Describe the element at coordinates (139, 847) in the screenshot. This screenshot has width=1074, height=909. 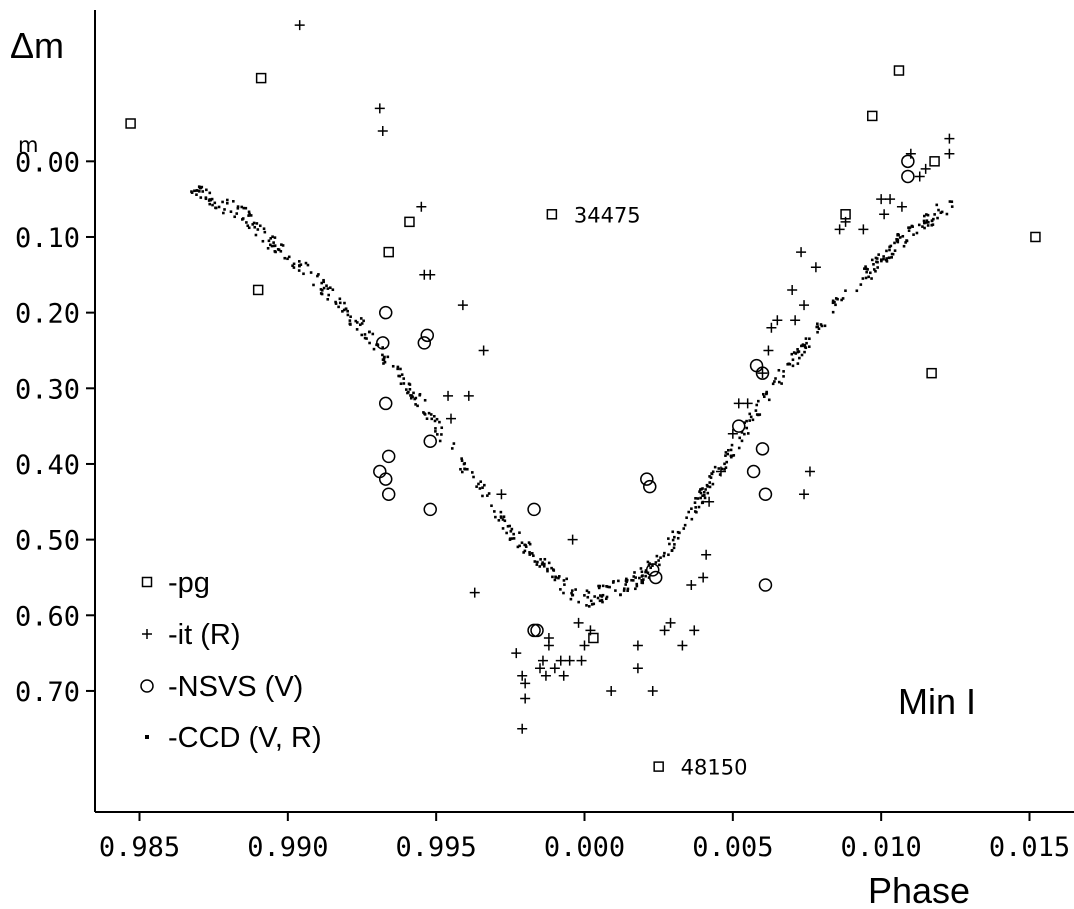
I see `x-tick-label: 0.985` at that location.